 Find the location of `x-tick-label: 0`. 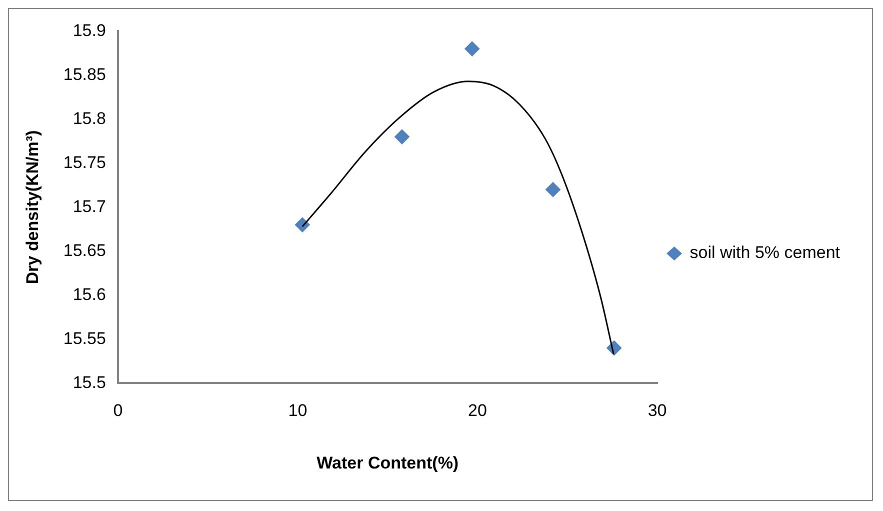

x-tick-label: 0 is located at coordinates (118, 410).